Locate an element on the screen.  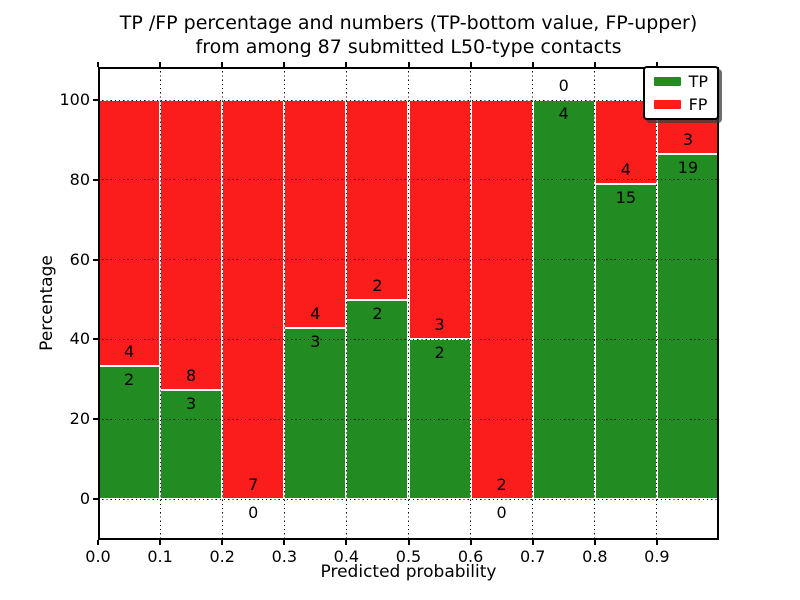
tp-count-label: 4 is located at coordinates (563, 113).